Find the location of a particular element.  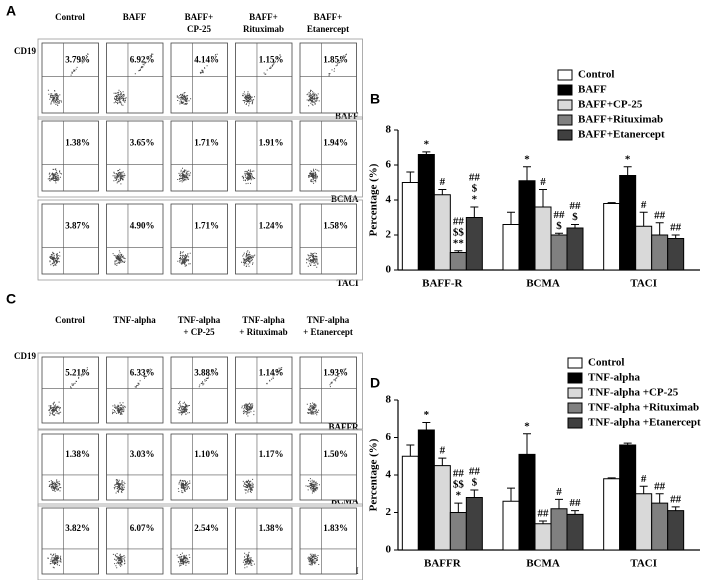

y-tick-label: 8 is located at coordinates (389, 400).